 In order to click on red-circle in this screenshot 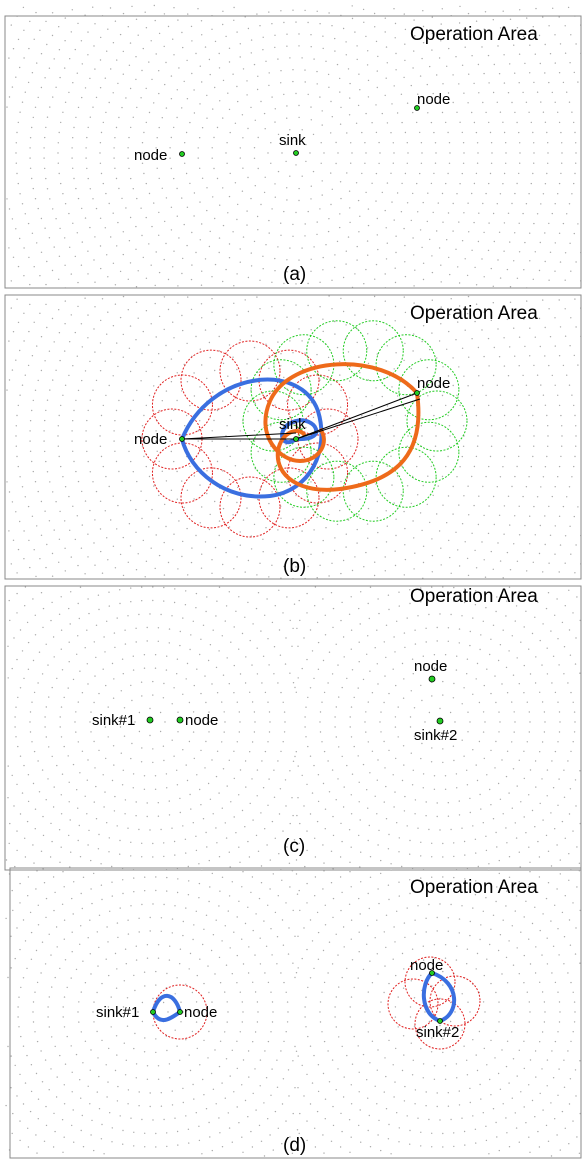, I will do `click(211, 498)`.